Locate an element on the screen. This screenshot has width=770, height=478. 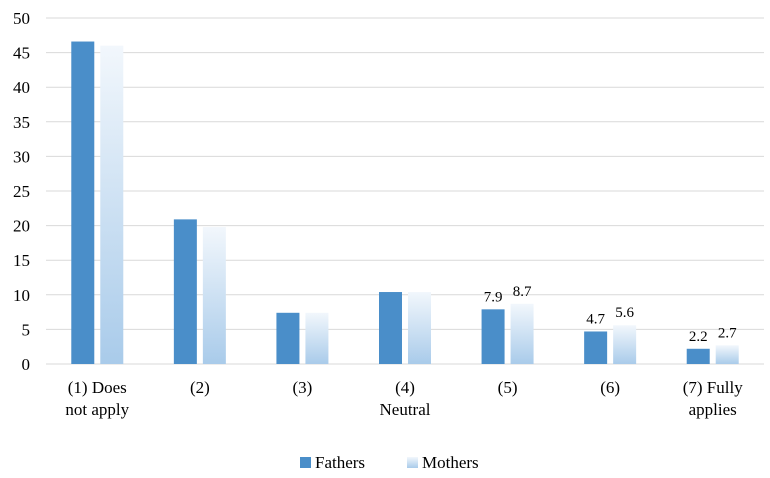
data-label: 2.7 is located at coordinates (727, 333).